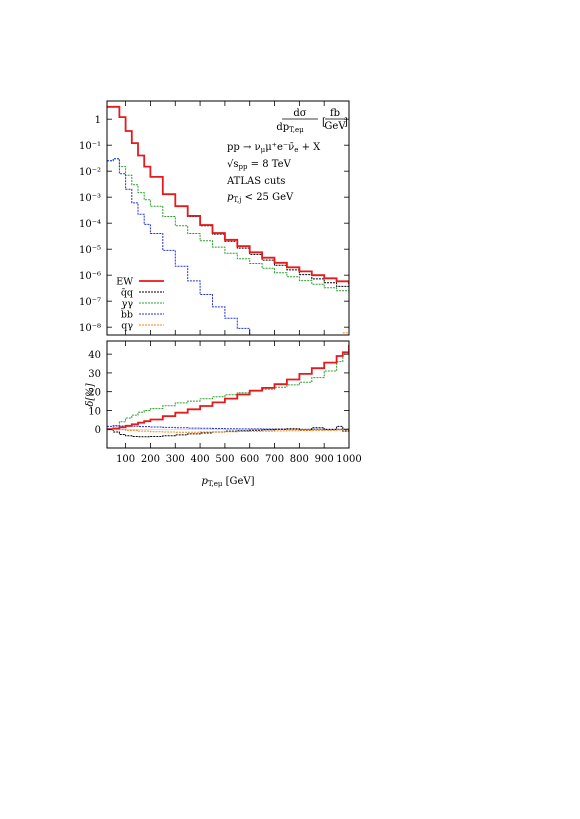 The image size is (580, 819). I want to click on lower-frame, so click(228, 394).